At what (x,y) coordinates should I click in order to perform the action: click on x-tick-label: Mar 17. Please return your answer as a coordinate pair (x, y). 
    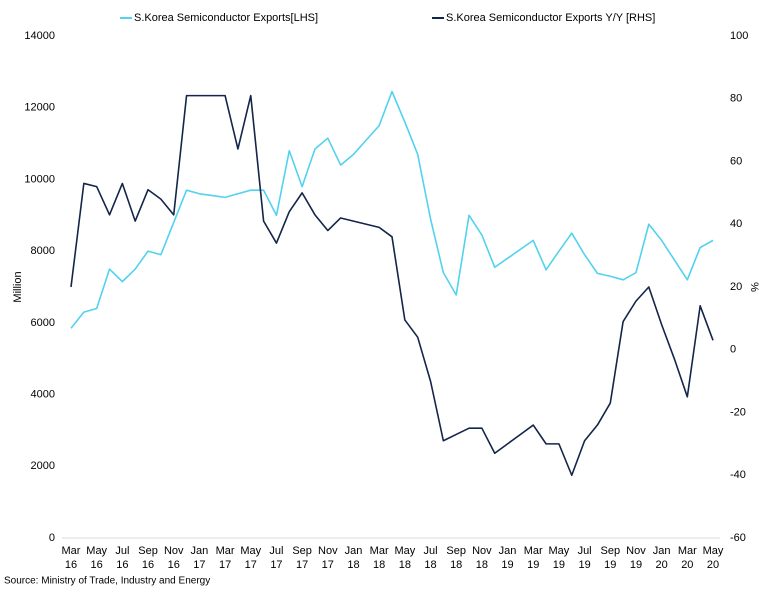
    Looking at the image, I should click on (225, 558).